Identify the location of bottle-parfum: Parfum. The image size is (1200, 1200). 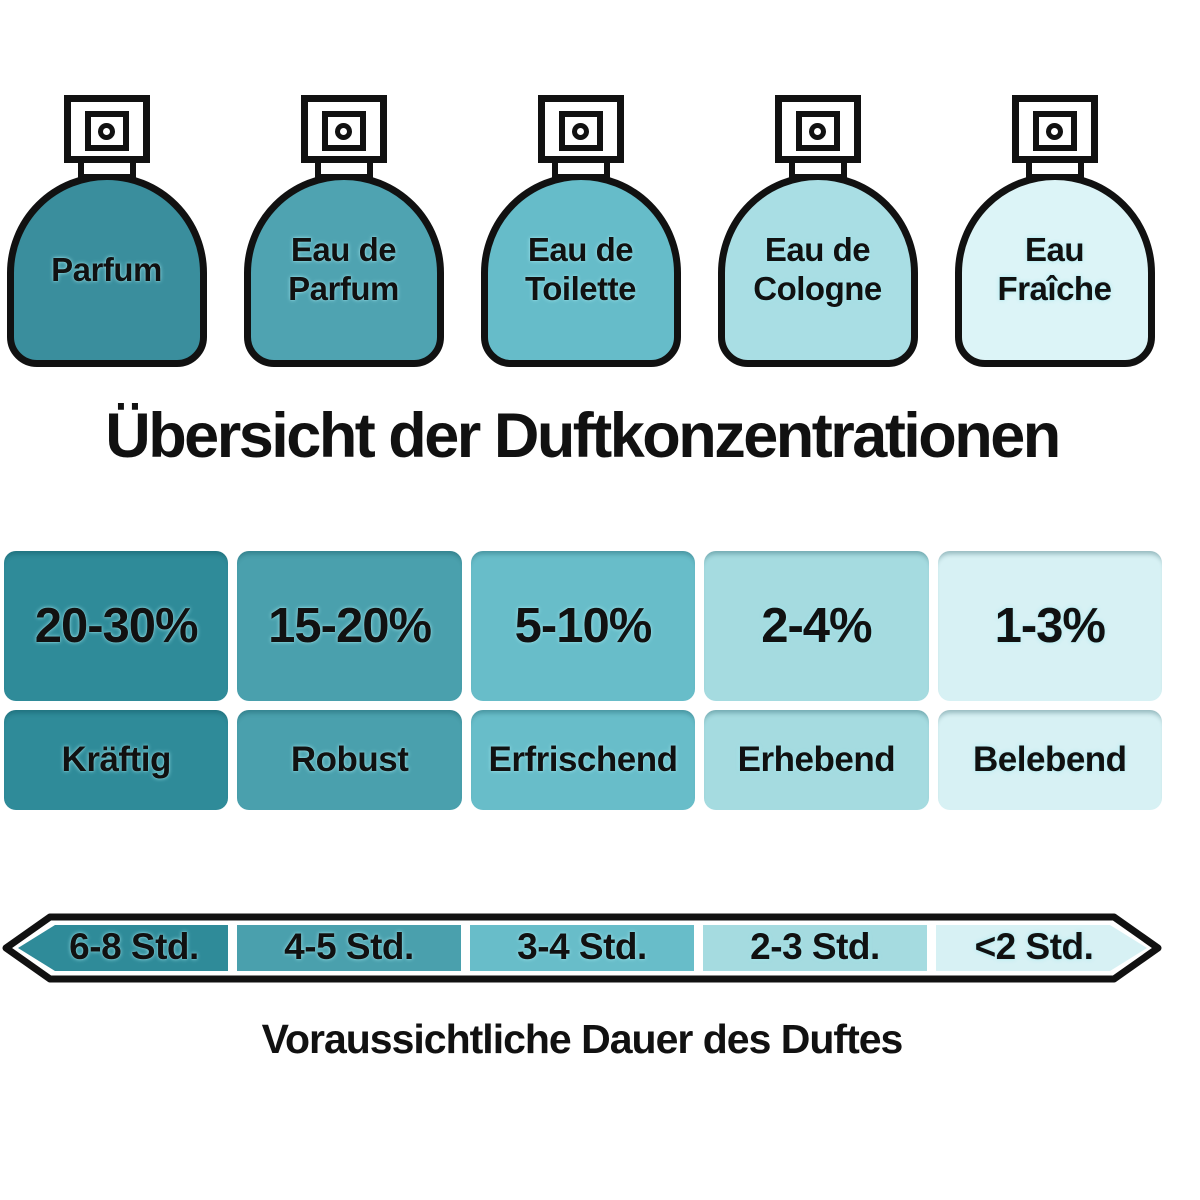
(112, 231).